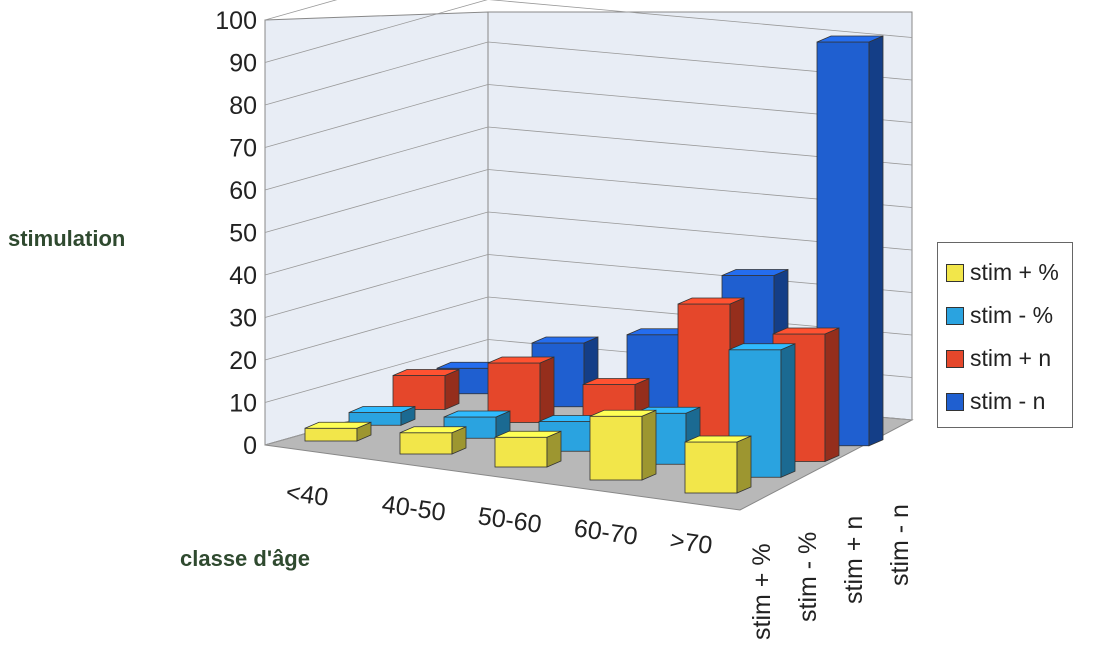 The width and height of the screenshot is (1108, 646). What do you see at coordinates (691, 543) in the screenshot?
I see `x-tick-label: >70` at bounding box center [691, 543].